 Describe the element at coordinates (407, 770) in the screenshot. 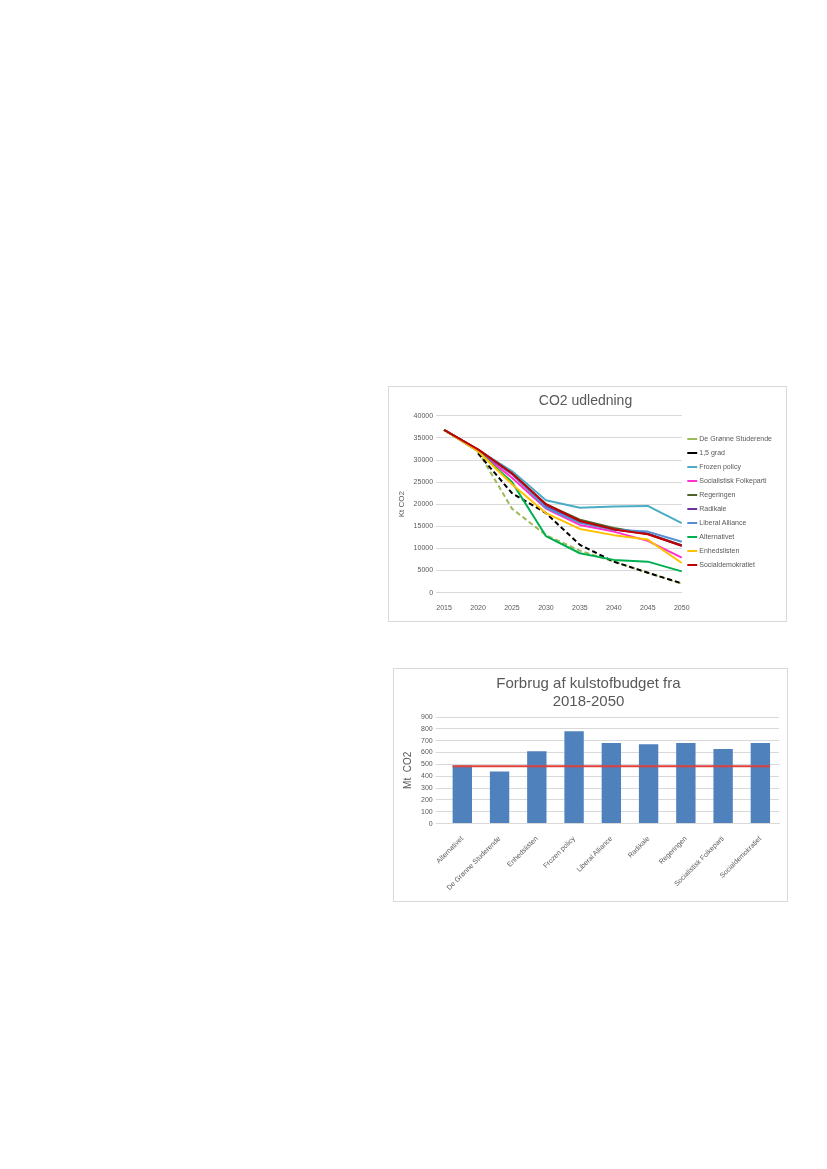

I see `y-axis-title: Mt CO2` at that location.